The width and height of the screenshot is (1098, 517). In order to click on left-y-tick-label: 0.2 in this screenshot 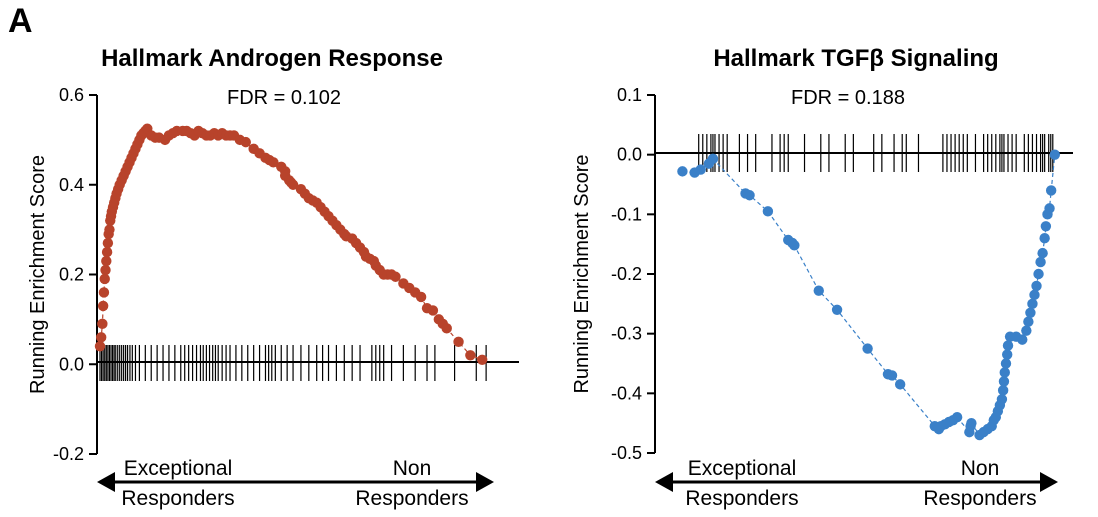, I will do `click(71, 275)`.